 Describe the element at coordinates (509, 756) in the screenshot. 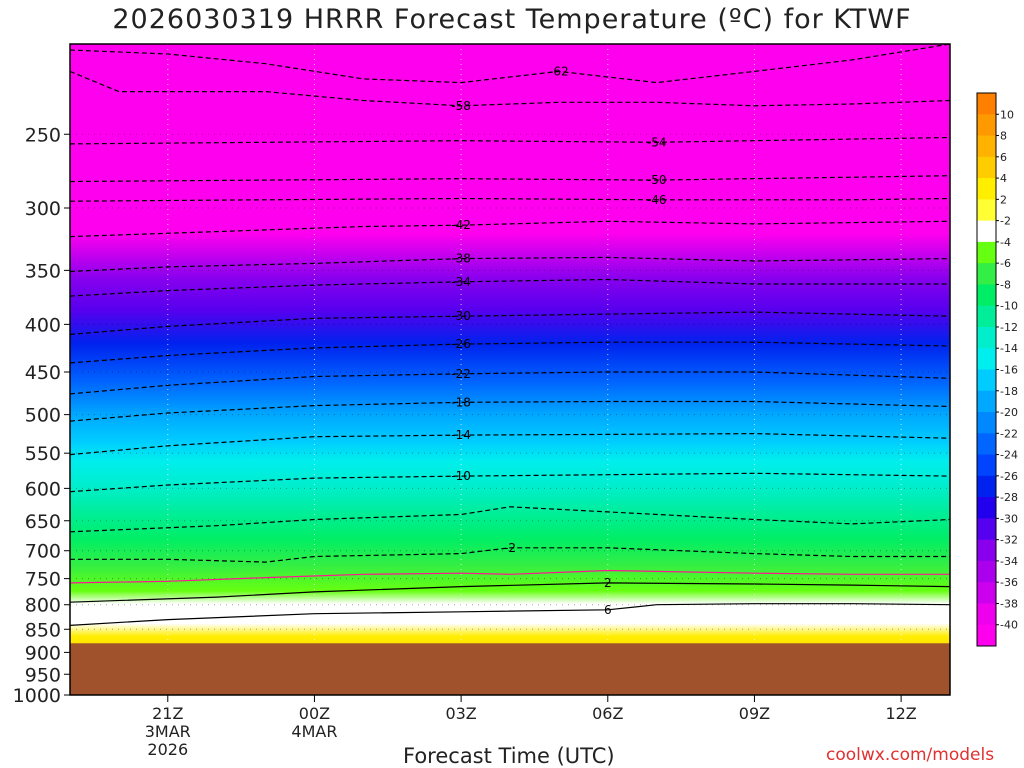

I see `x-axis-label: Forecast Time (UTC)` at that location.